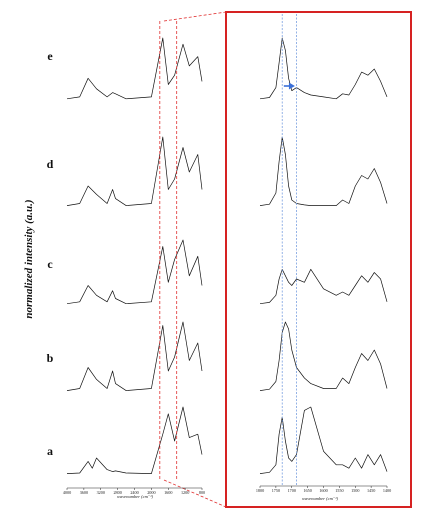  I want to click on full-range-tick-label: 2000, so click(151, 492).